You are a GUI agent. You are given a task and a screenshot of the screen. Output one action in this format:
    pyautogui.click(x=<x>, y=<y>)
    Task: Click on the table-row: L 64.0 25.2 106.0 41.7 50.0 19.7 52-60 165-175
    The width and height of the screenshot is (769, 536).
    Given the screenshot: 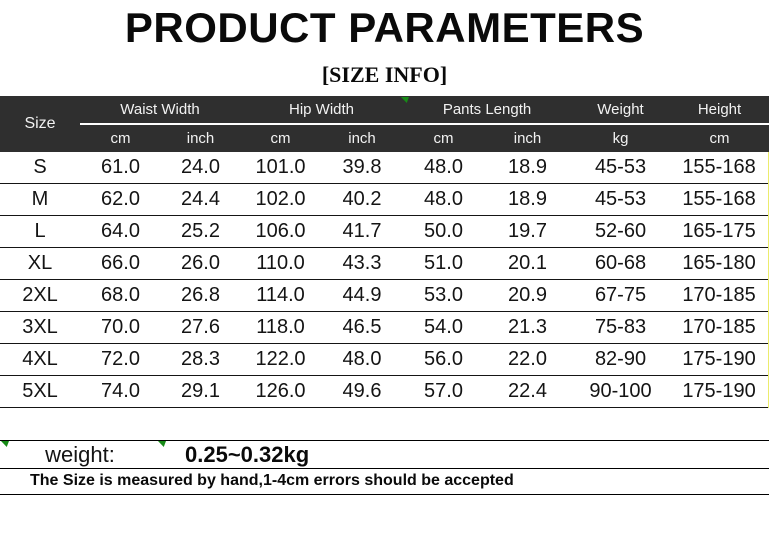 What is the action you would take?
    pyautogui.click(x=384, y=231)
    